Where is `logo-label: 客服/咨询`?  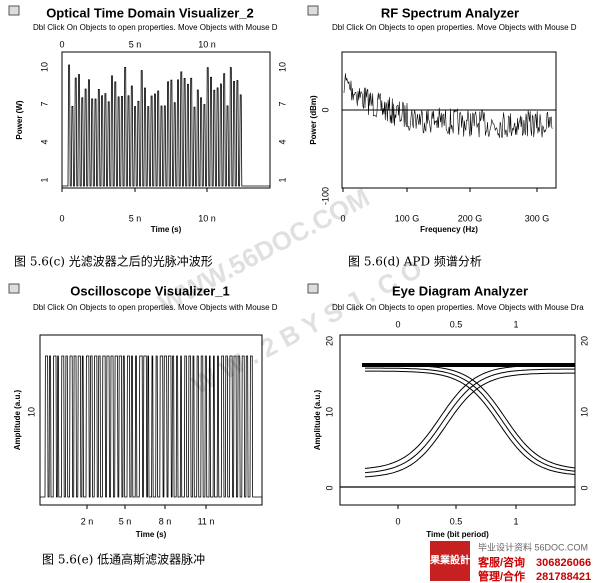
logo-label: 客服/咨询 is located at coordinates (501, 562).